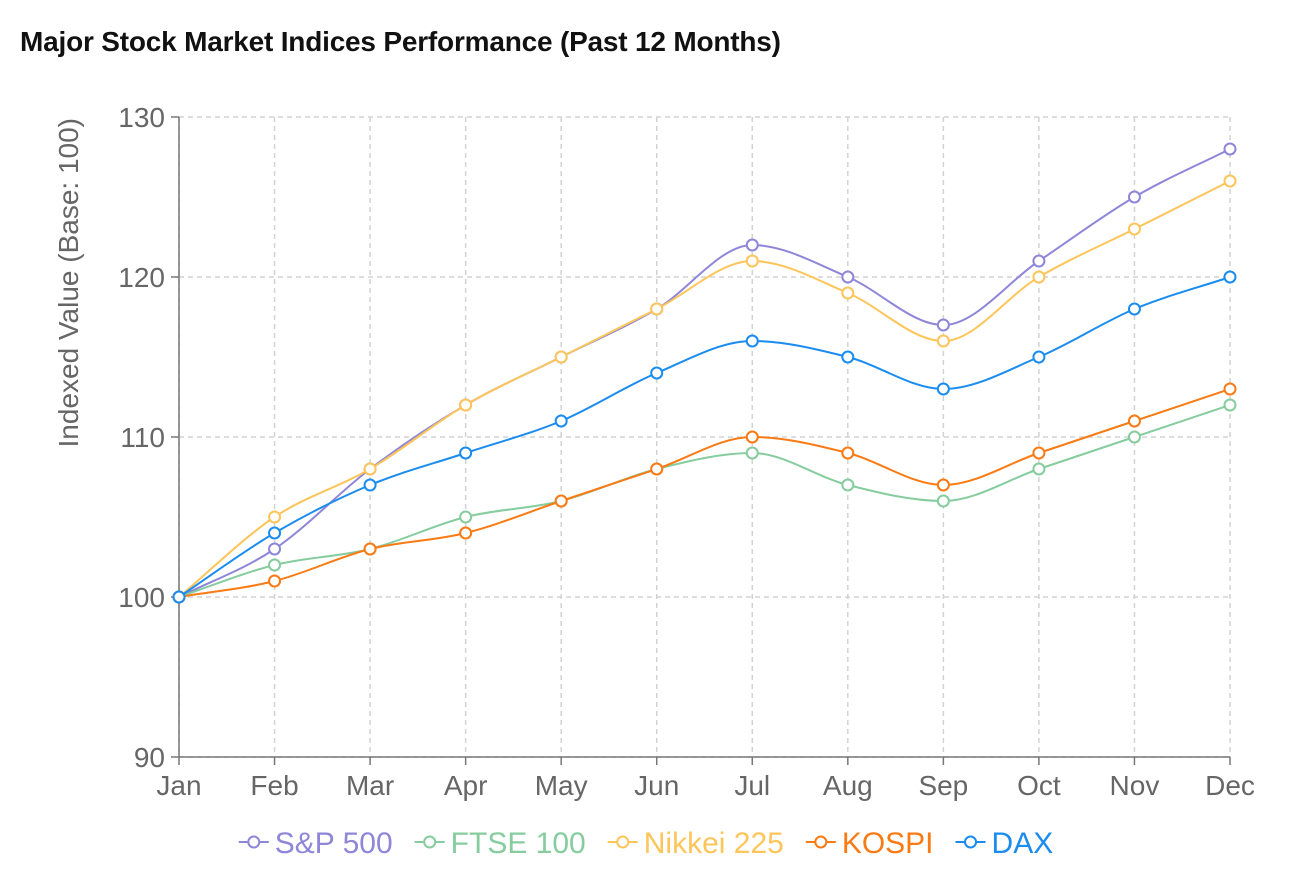 This screenshot has width=1292, height=880. What do you see at coordinates (149, 757) in the screenshot?
I see `y-tick-label: 90` at bounding box center [149, 757].